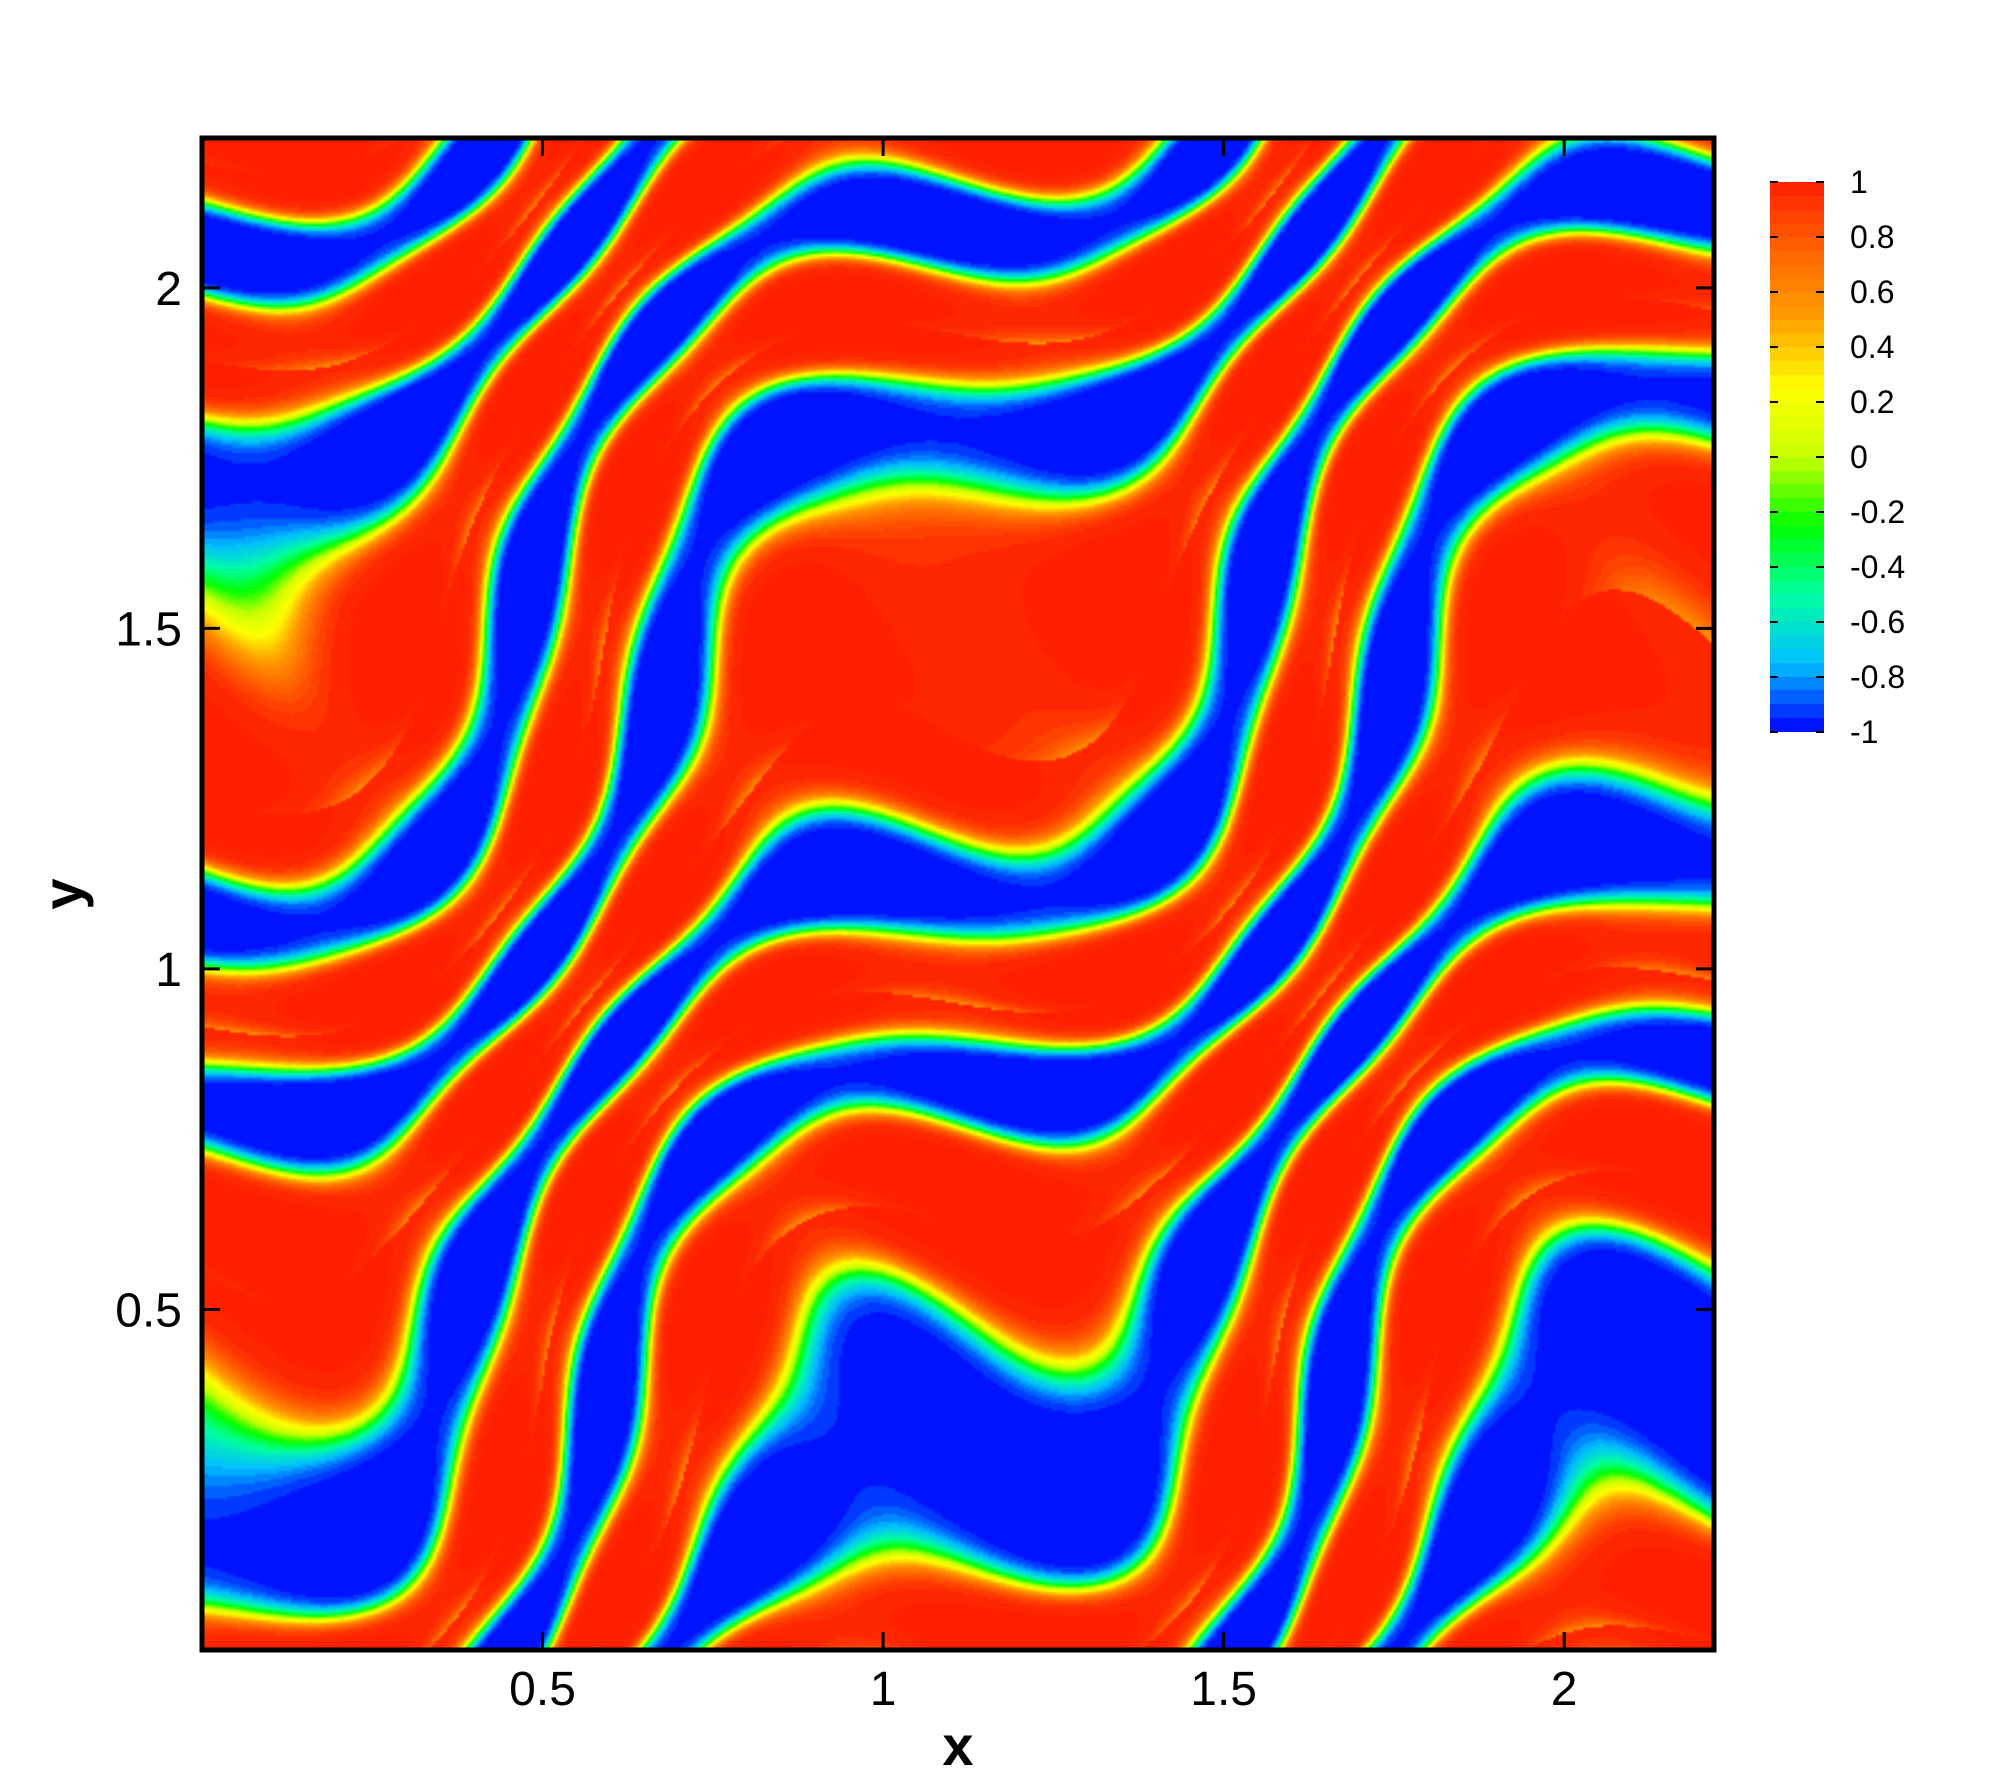  What do you see at coordinates (883, 1689) in the screenshot?
I see `x-tick-label: 1` at bounding box center [883, 1689].